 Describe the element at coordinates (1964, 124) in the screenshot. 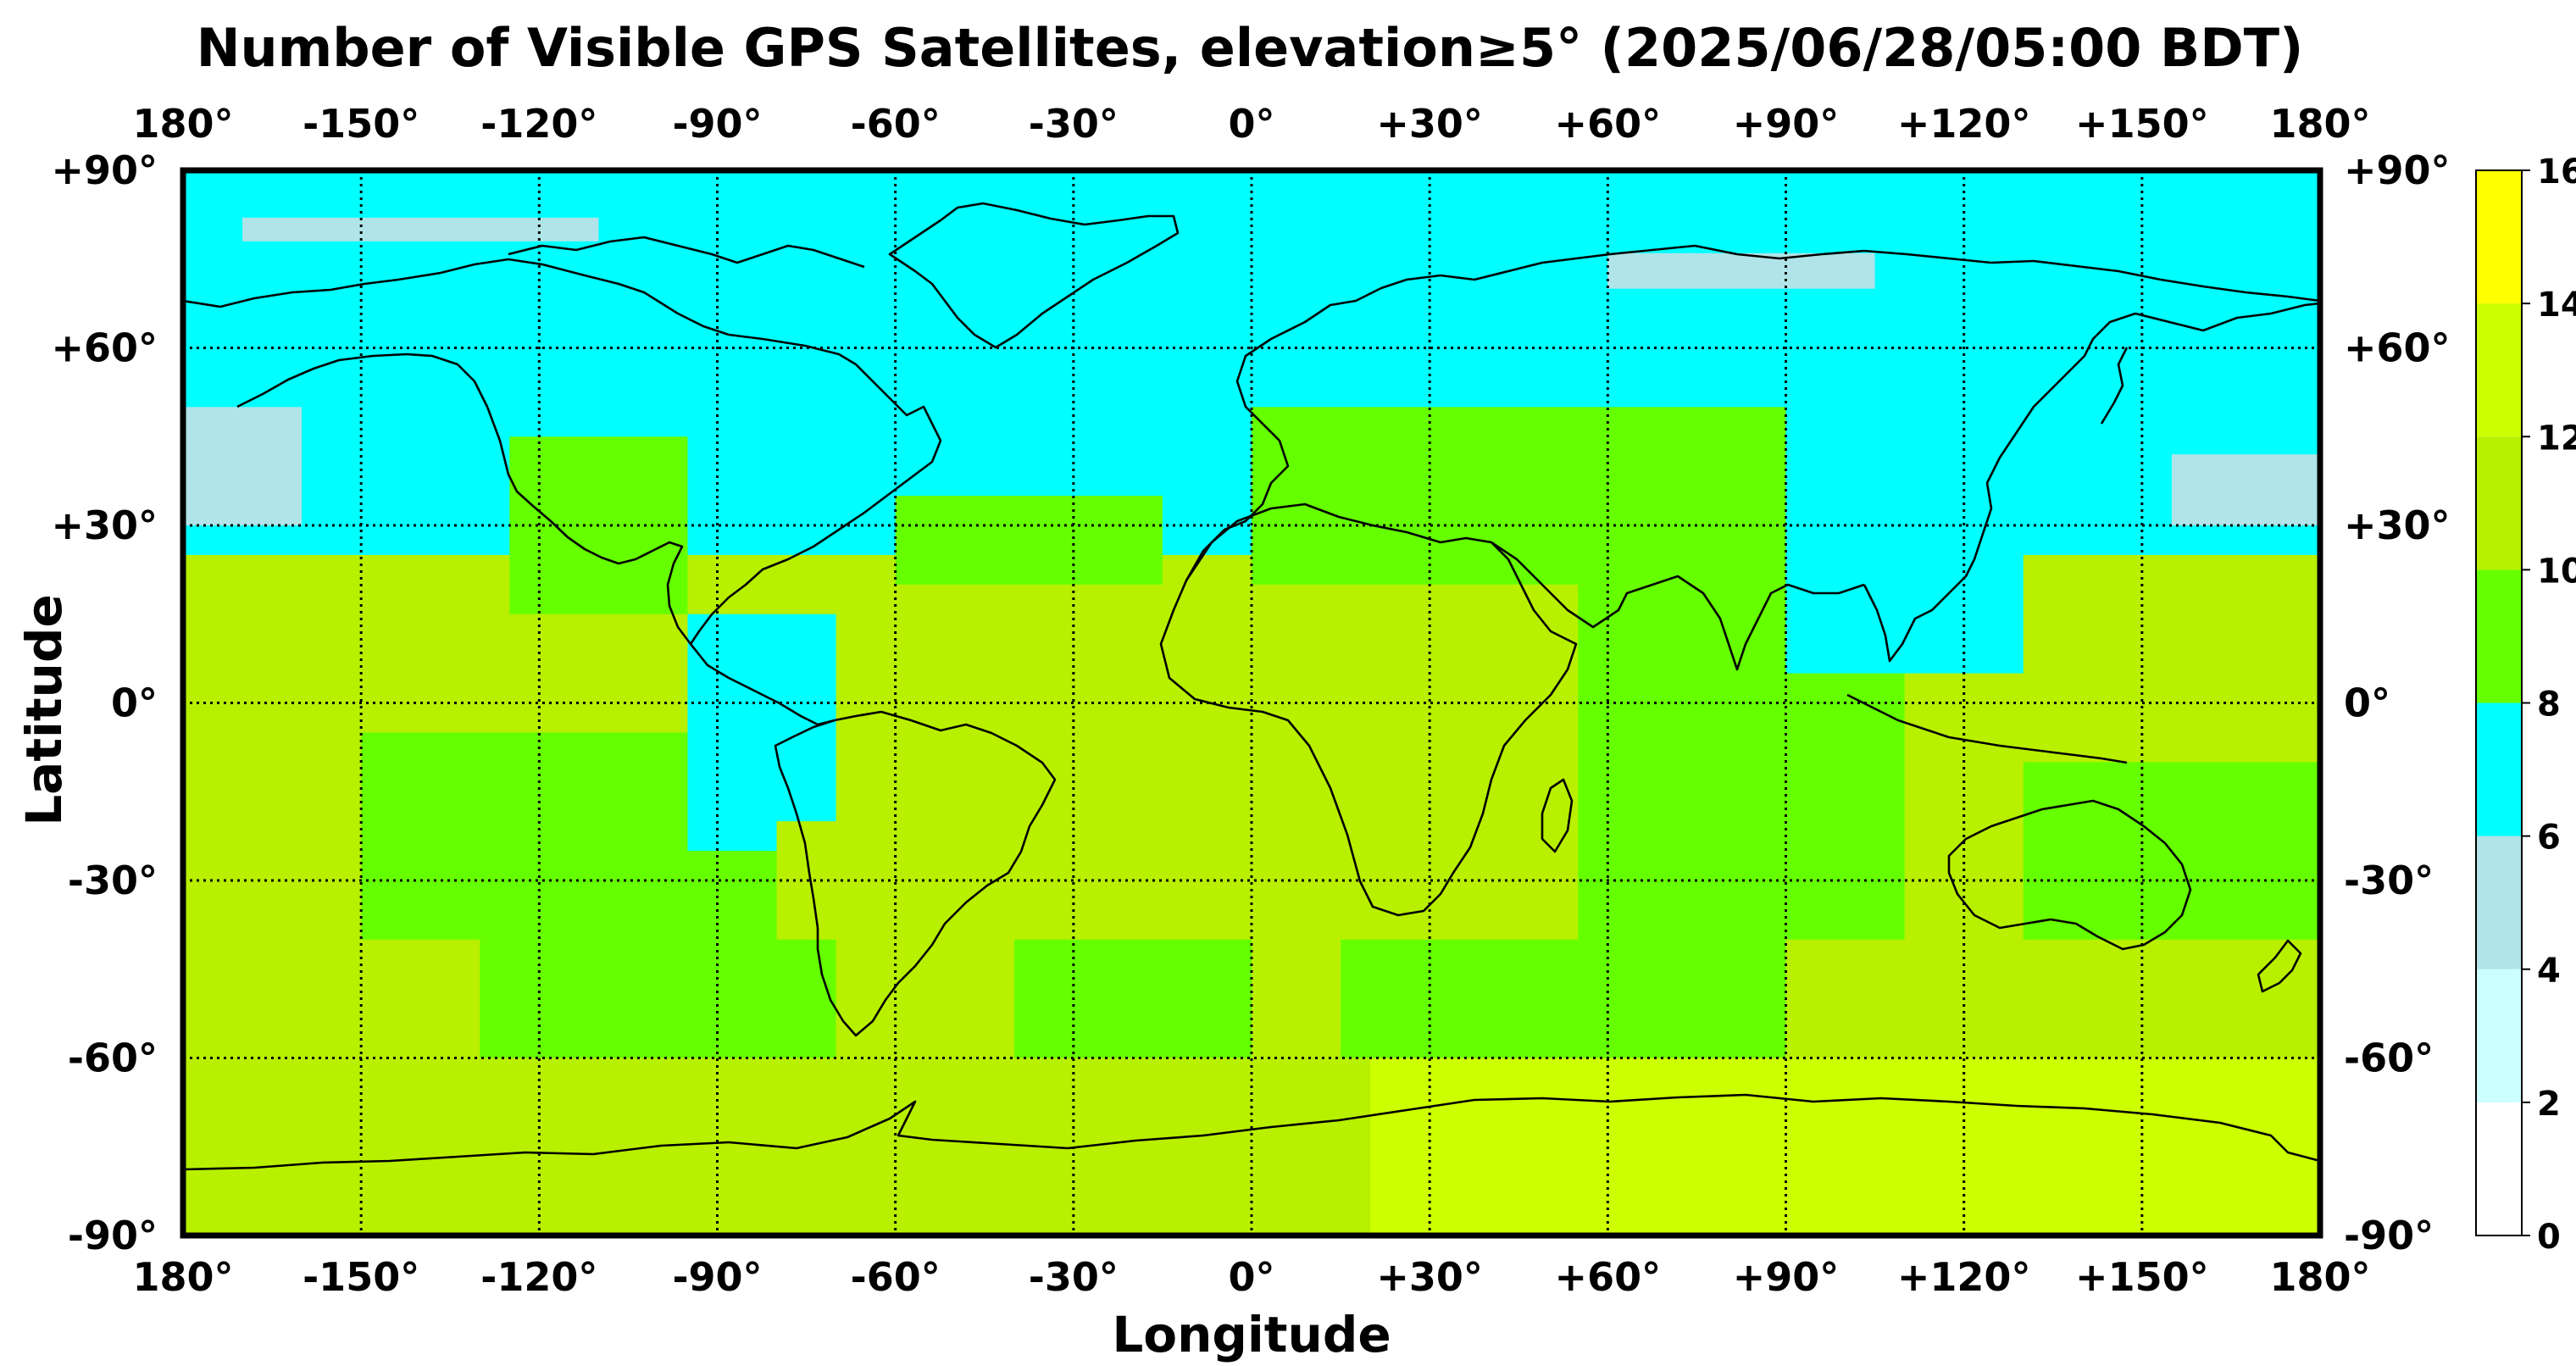

I see `x-tick-label-top: +120°` at that location.